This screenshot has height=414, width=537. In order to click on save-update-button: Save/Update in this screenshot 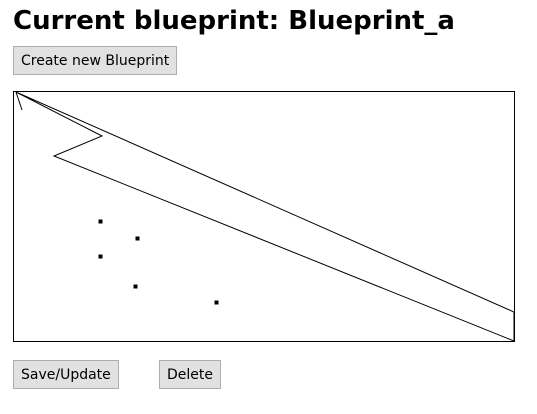, I will do `click(66, 374)`.